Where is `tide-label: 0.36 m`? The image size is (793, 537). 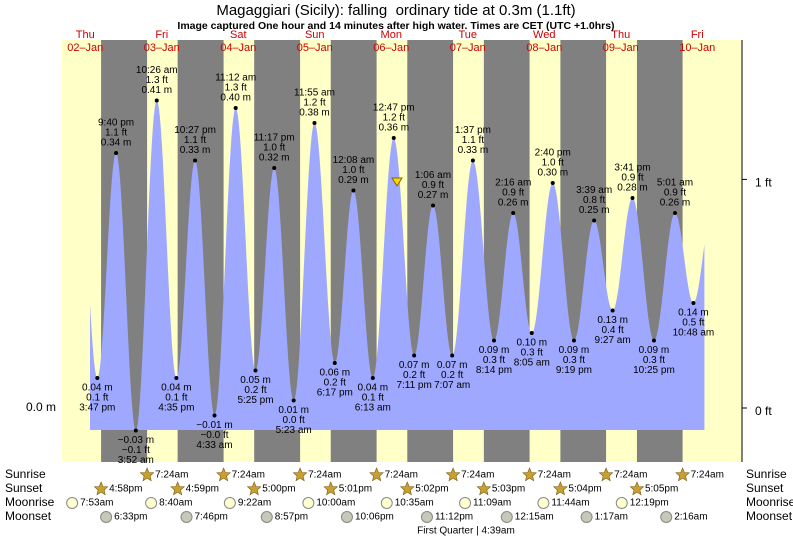
tide-label: 0.36 m is located at coordinates (393, 128).